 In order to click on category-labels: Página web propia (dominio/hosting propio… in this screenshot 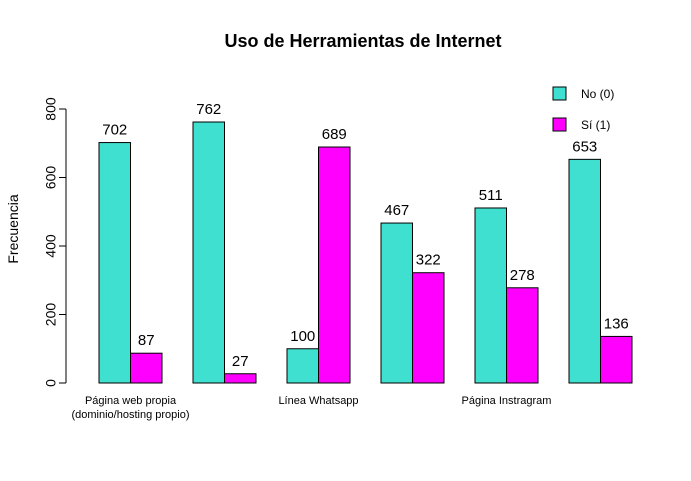, I will do `click(311, 408)`.